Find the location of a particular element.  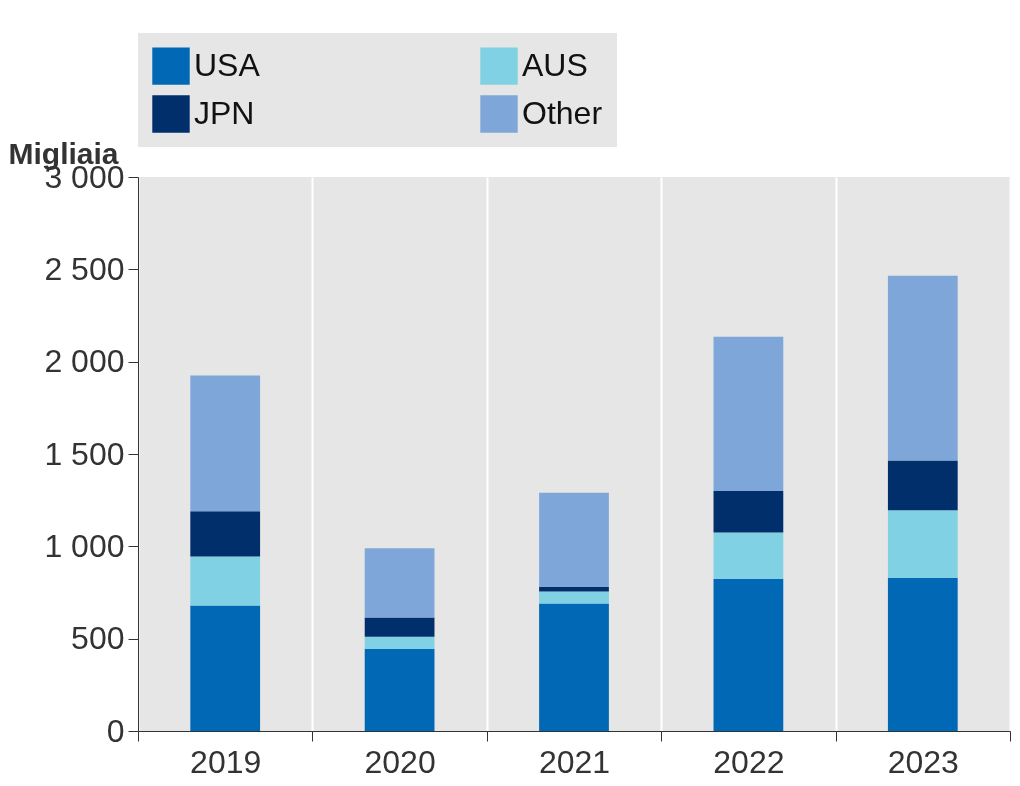

x-tick-label: 2019 is located at coordinates (226, 761).